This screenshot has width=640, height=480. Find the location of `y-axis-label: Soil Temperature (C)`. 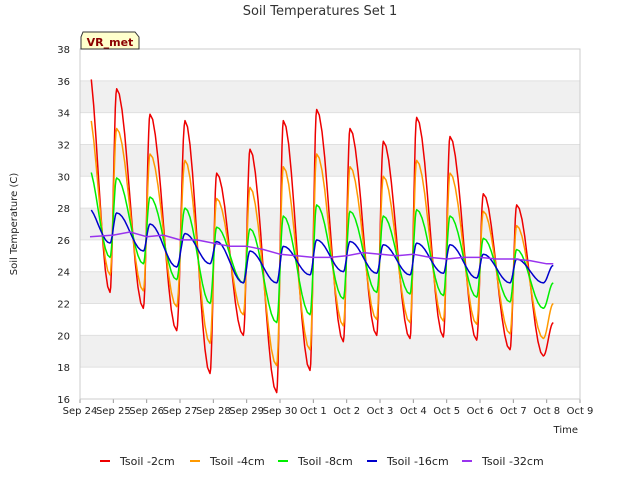

y-axis-label: Soil Temperature (C) is located at coordinates (14, 224).